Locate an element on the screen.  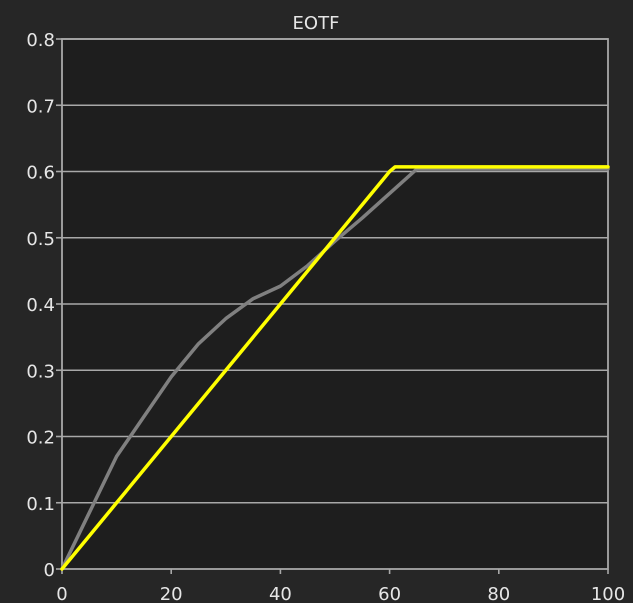
x-tick-label: 20 is located at coordinates (171, 593).